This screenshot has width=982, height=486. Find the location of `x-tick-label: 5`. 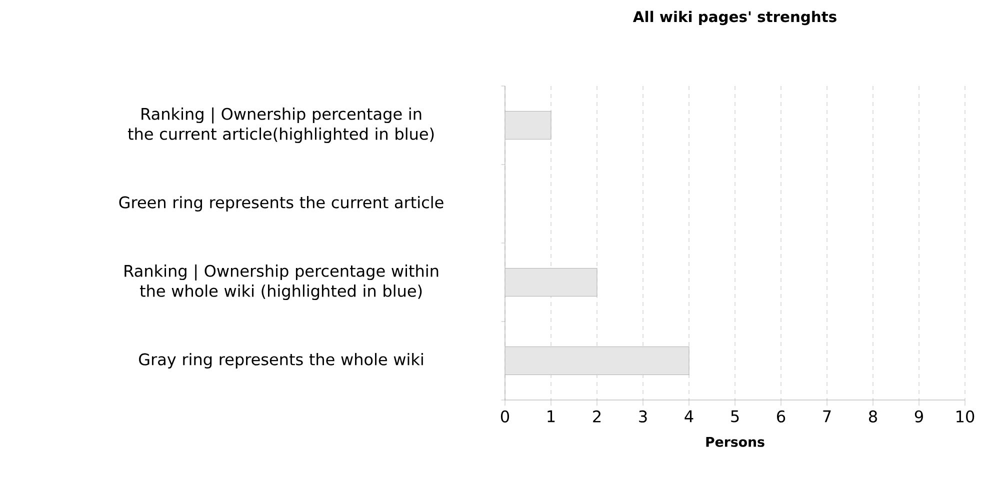

x-tick-label: 5 is located at coordinates (735, 416).